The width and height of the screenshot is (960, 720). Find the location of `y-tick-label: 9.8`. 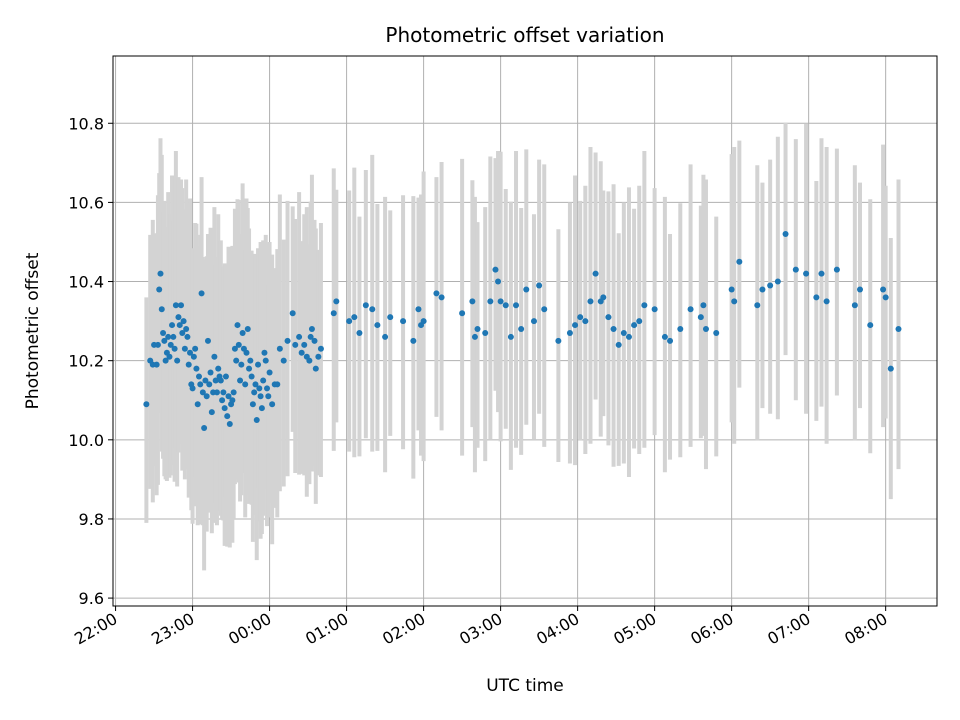

y-tick-label: 9.8 is located at coordinates (91, 519).